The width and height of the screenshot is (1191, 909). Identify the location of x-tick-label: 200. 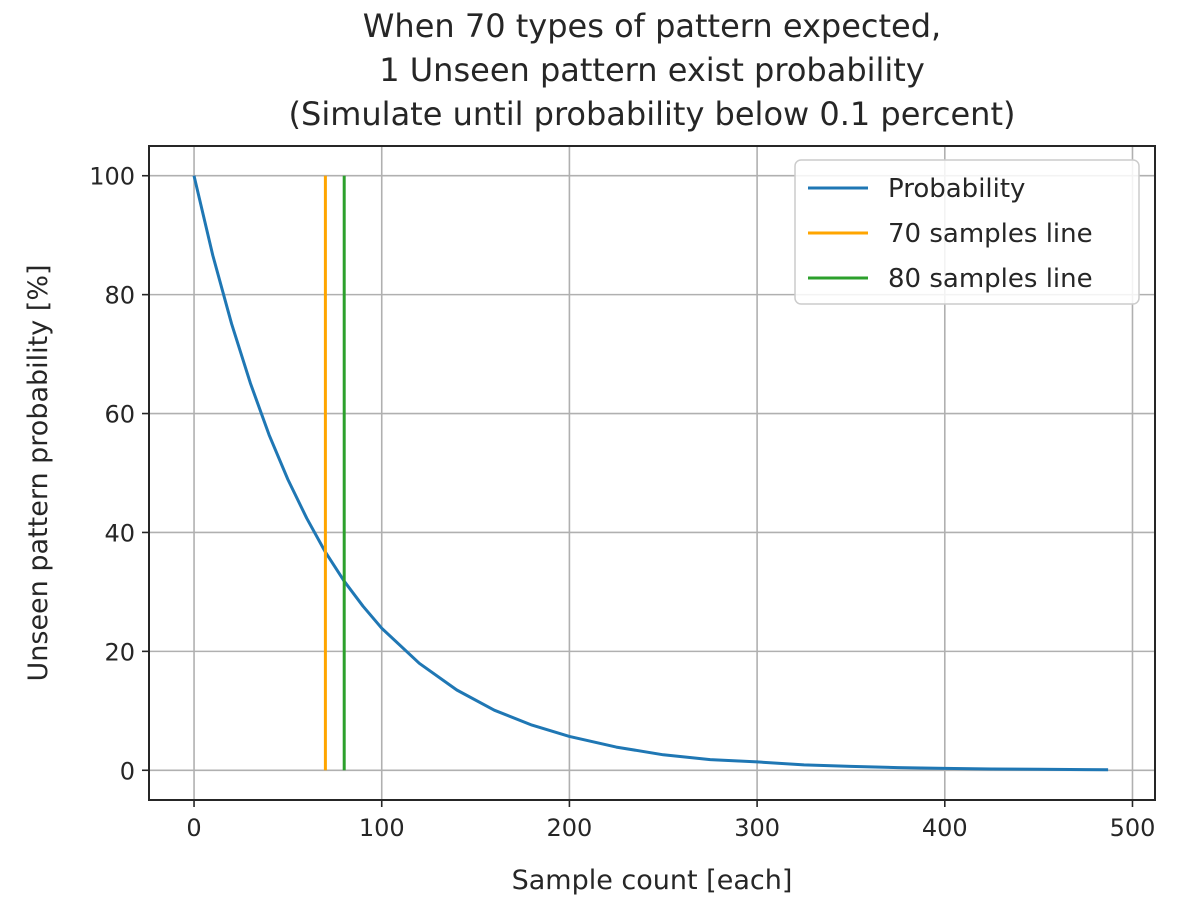
(570, 828).